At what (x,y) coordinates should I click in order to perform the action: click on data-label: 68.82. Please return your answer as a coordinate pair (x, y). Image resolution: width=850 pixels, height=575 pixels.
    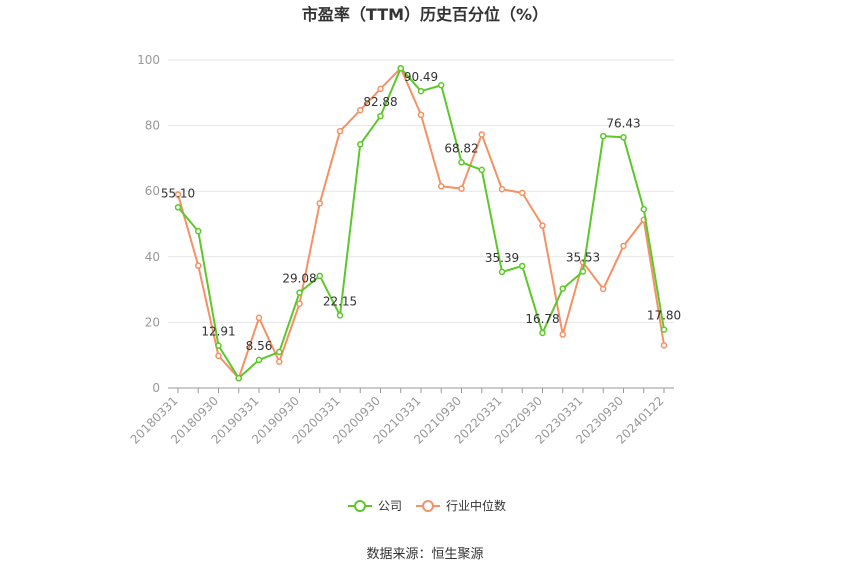
    Looking at the image, I should click on (461, 148).